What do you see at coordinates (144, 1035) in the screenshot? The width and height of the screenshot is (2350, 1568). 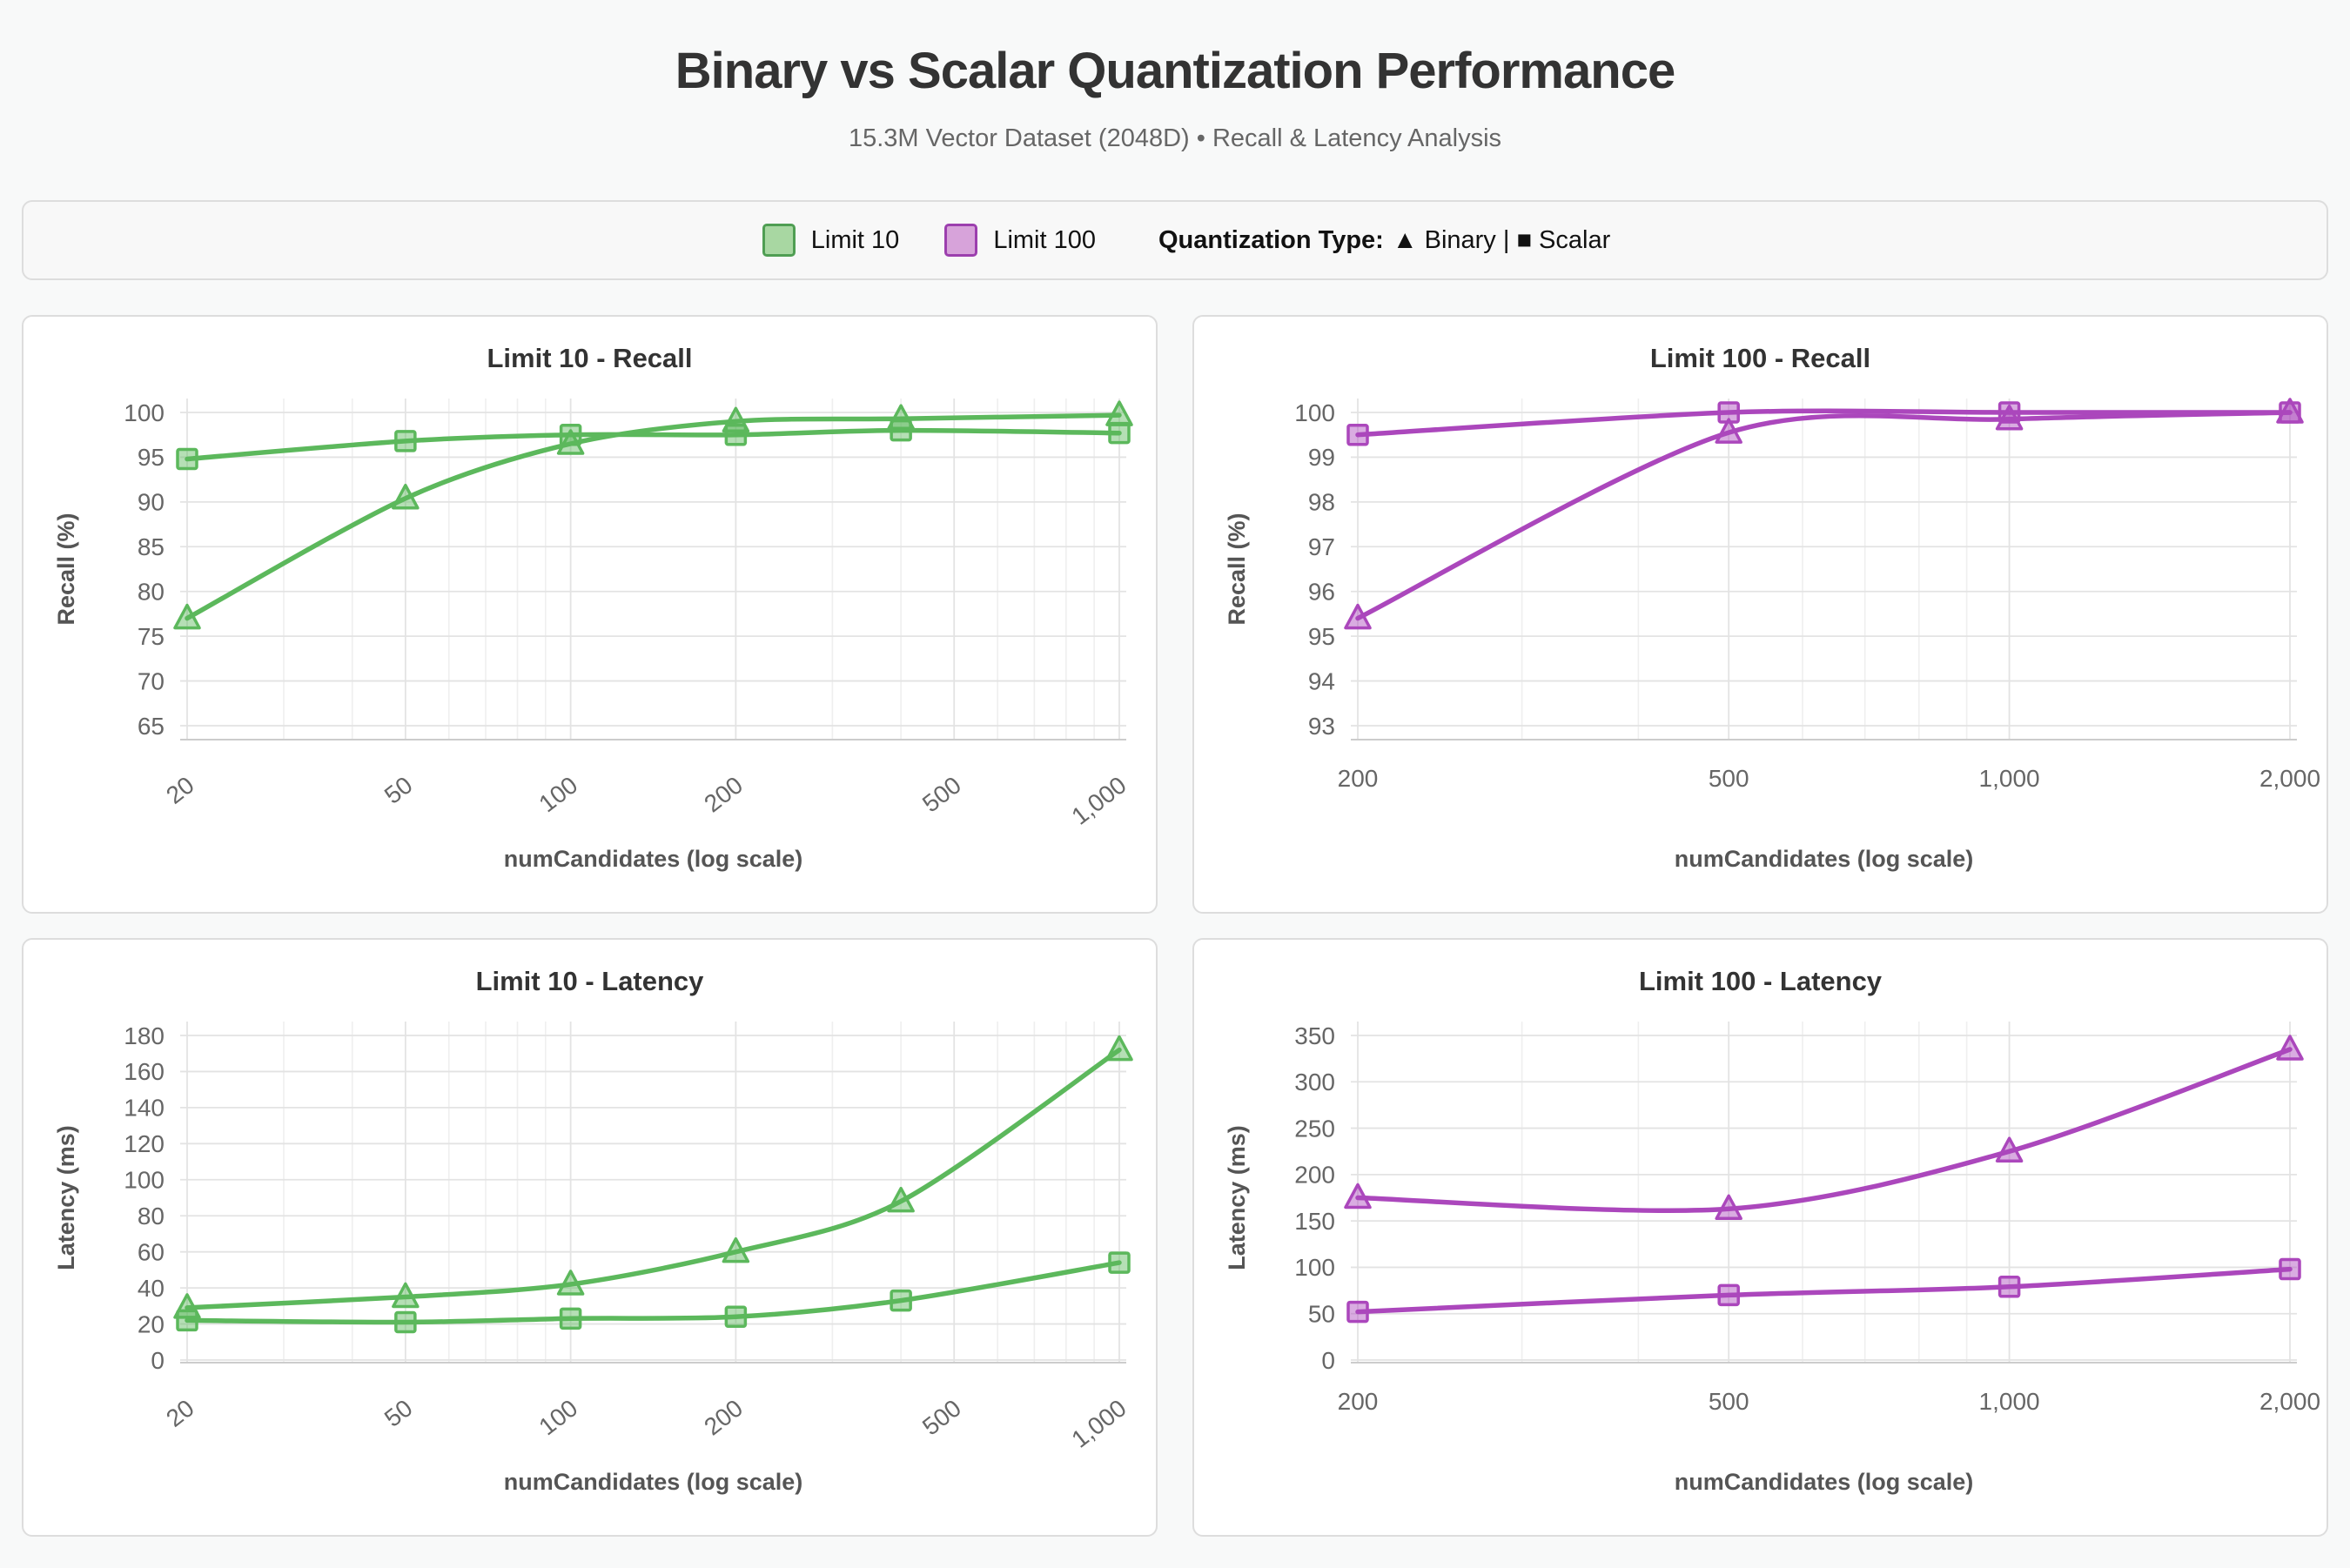 I see `svg-text: 180` at bounding box center [144, 1035].